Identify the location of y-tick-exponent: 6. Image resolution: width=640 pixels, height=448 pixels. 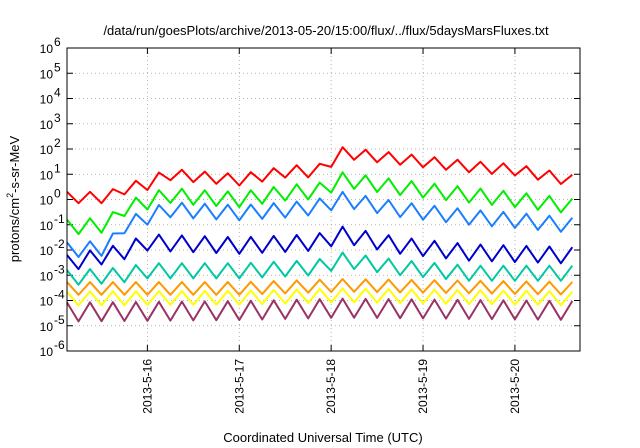
(57, 42).